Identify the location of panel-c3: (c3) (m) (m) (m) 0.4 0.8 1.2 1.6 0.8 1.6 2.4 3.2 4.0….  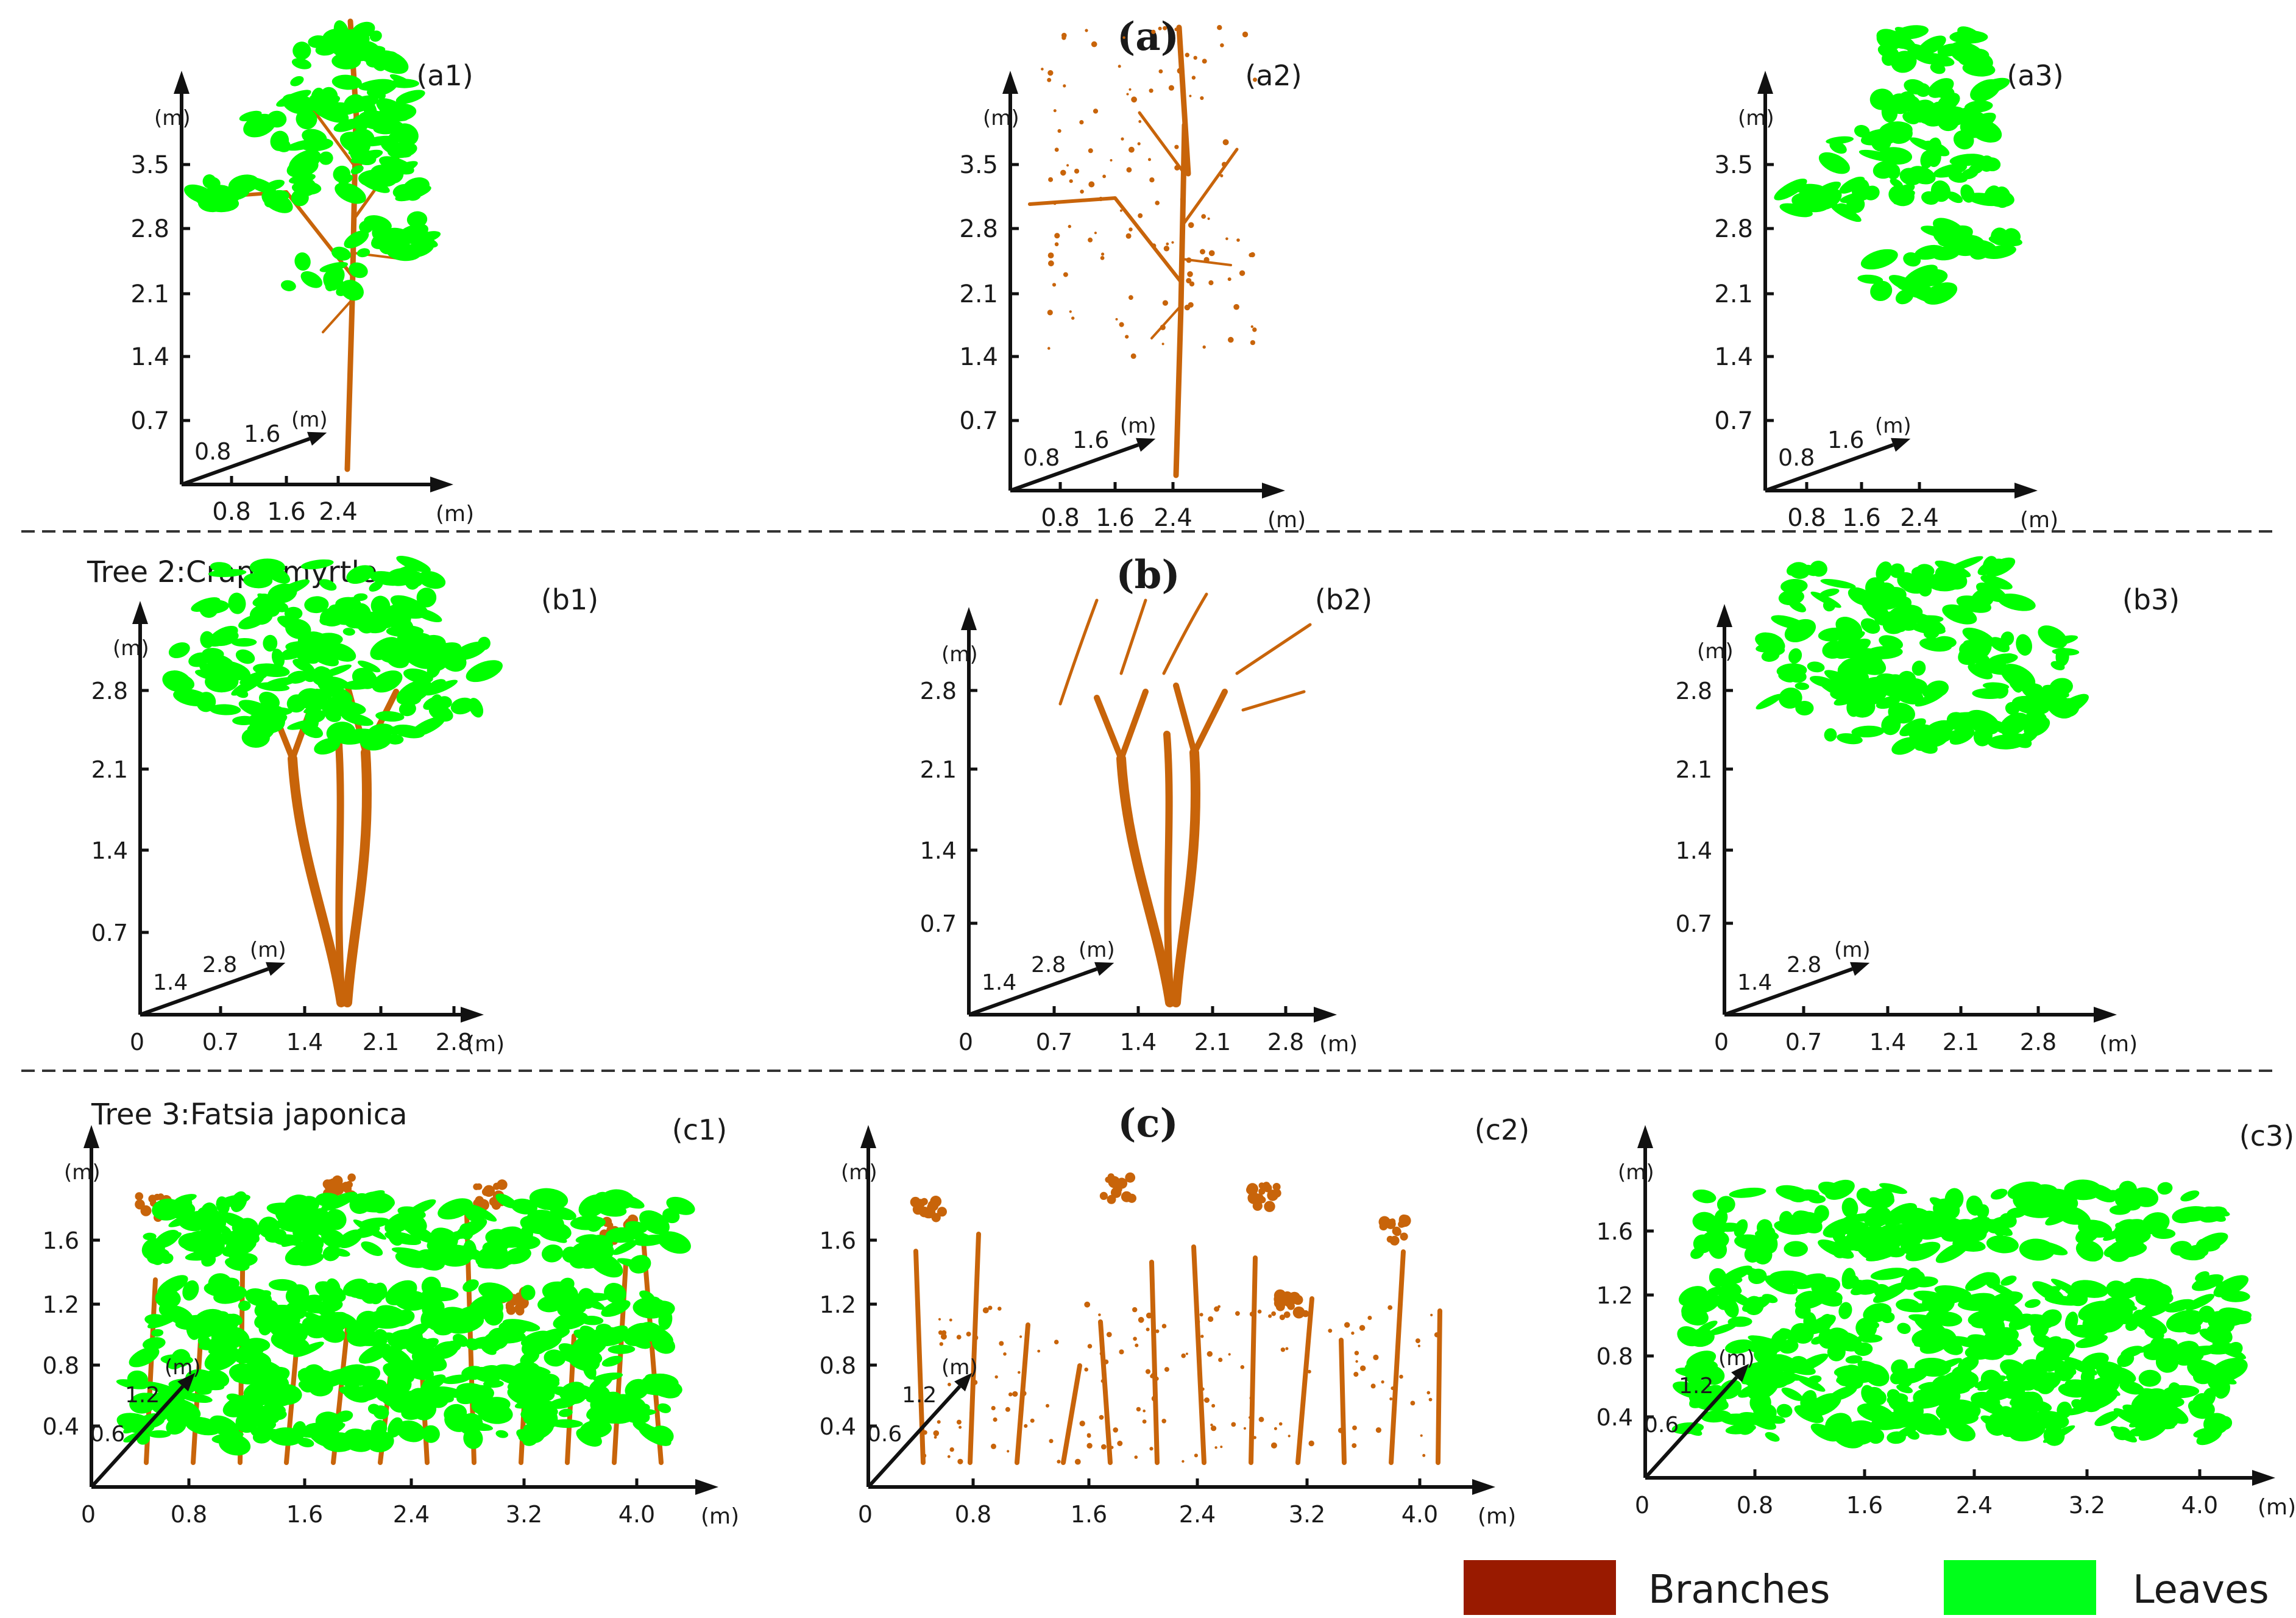
(1946, 1319).